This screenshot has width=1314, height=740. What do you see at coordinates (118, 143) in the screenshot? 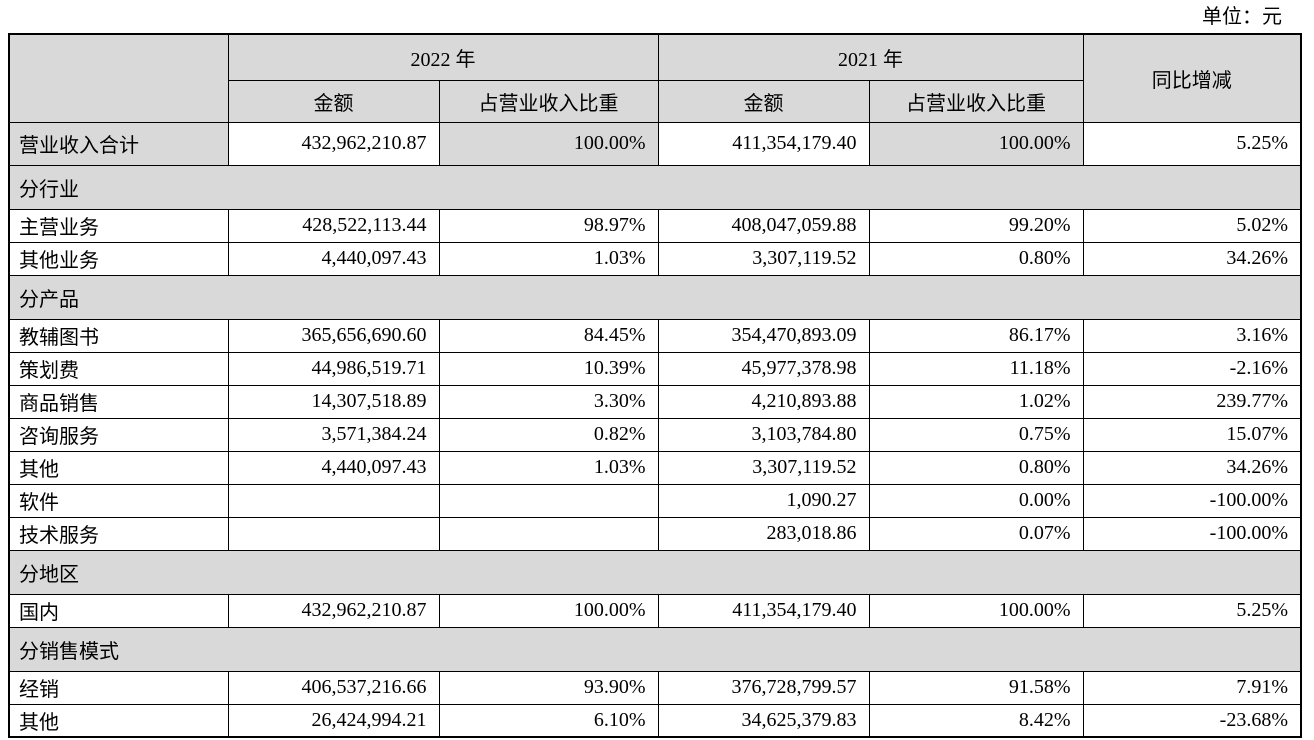
I see `row-label: 营业收入合计` at bounding box center [118, 143].